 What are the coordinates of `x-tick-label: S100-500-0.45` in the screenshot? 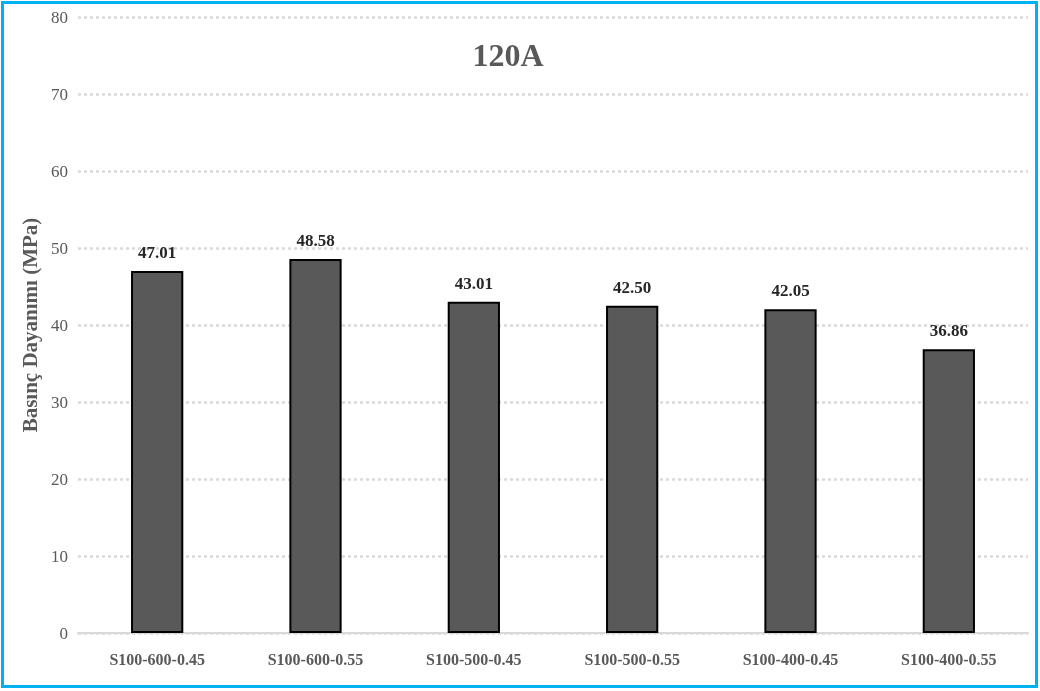 It's located at (474, 659).